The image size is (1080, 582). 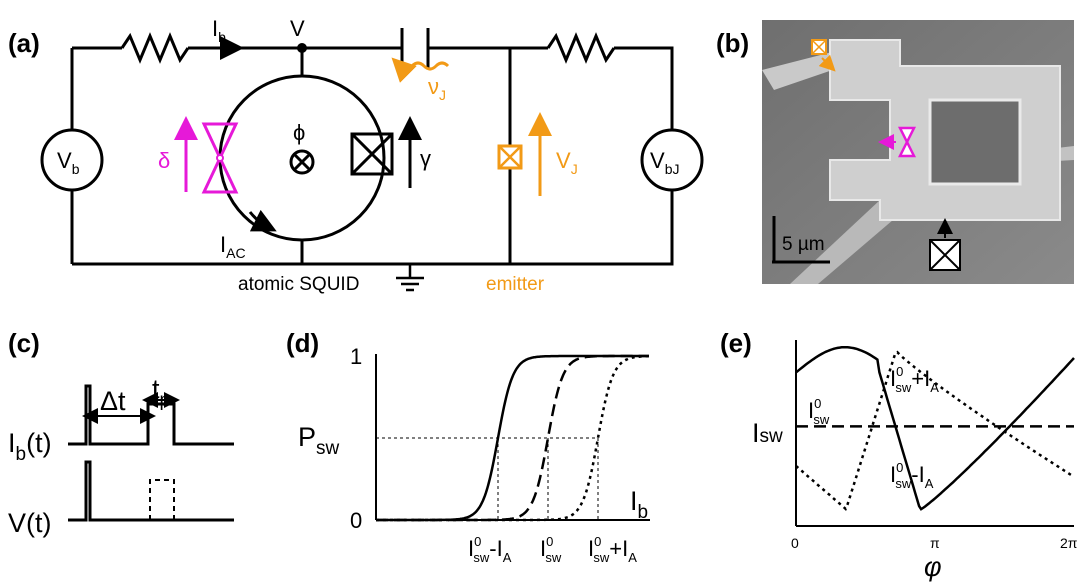 I want to click on panel-e-label: (e), so click(x=736, y=343).